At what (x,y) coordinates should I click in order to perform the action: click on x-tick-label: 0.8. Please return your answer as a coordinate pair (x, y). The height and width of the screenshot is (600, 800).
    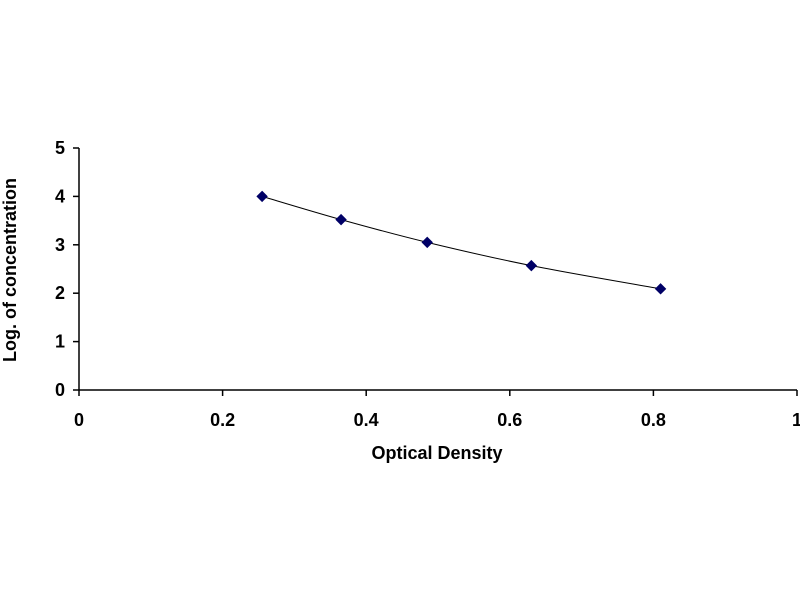
    Looking at the image, I should click on (653, 420).